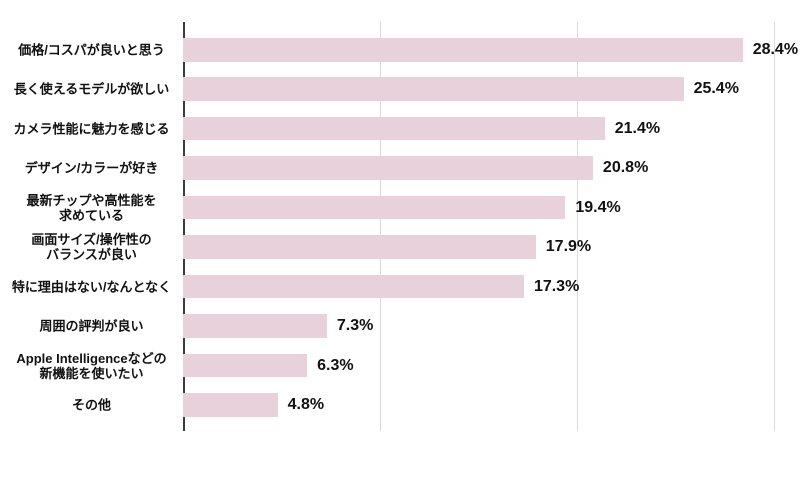 The width and height of the screenshot is (800, 477). What do you see at coordinates (91, 129) in the screenshot?
I see `category-label: カメラ性能に魅力を感じる` at bounding box center [91, 129].